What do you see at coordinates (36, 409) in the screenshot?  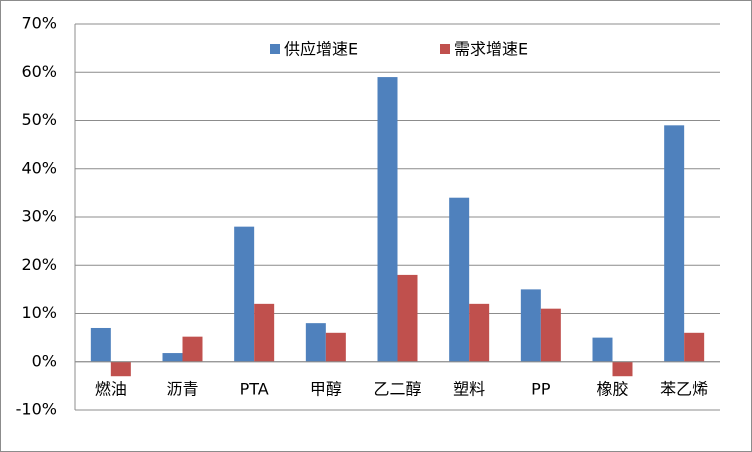 I see `y-tick-label: -10%` at bounding box center [36, 409].